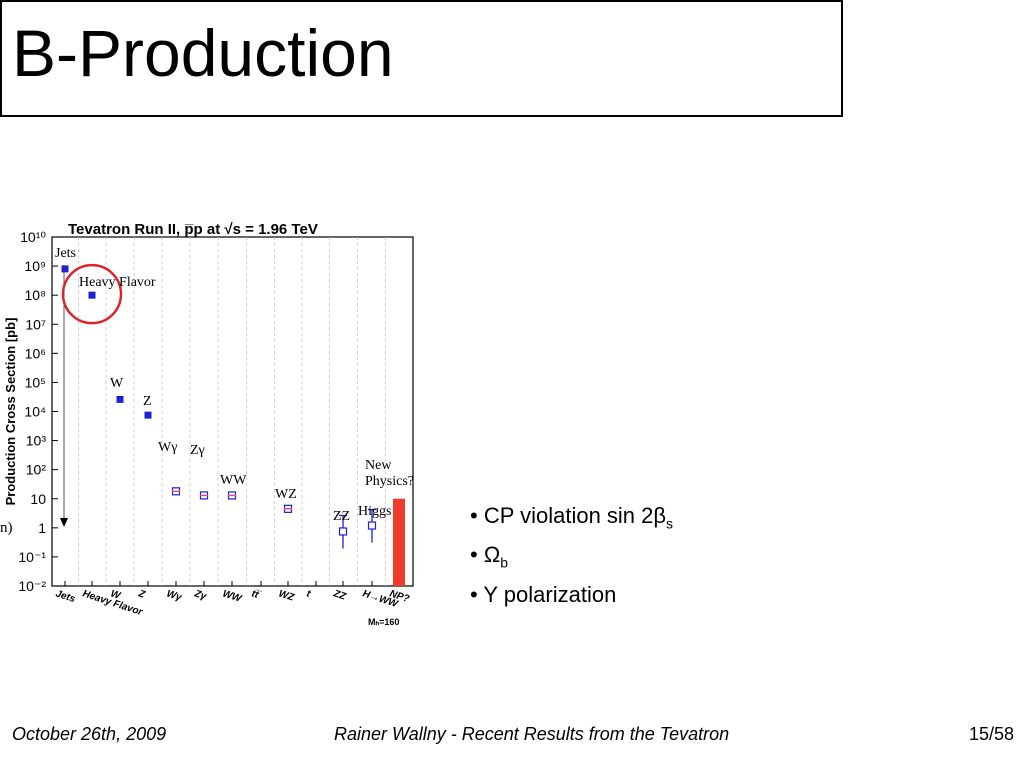 The height and width of the screenshot is (768, 1024). I want to click on bullet-subscript: b, so click(504, 562).